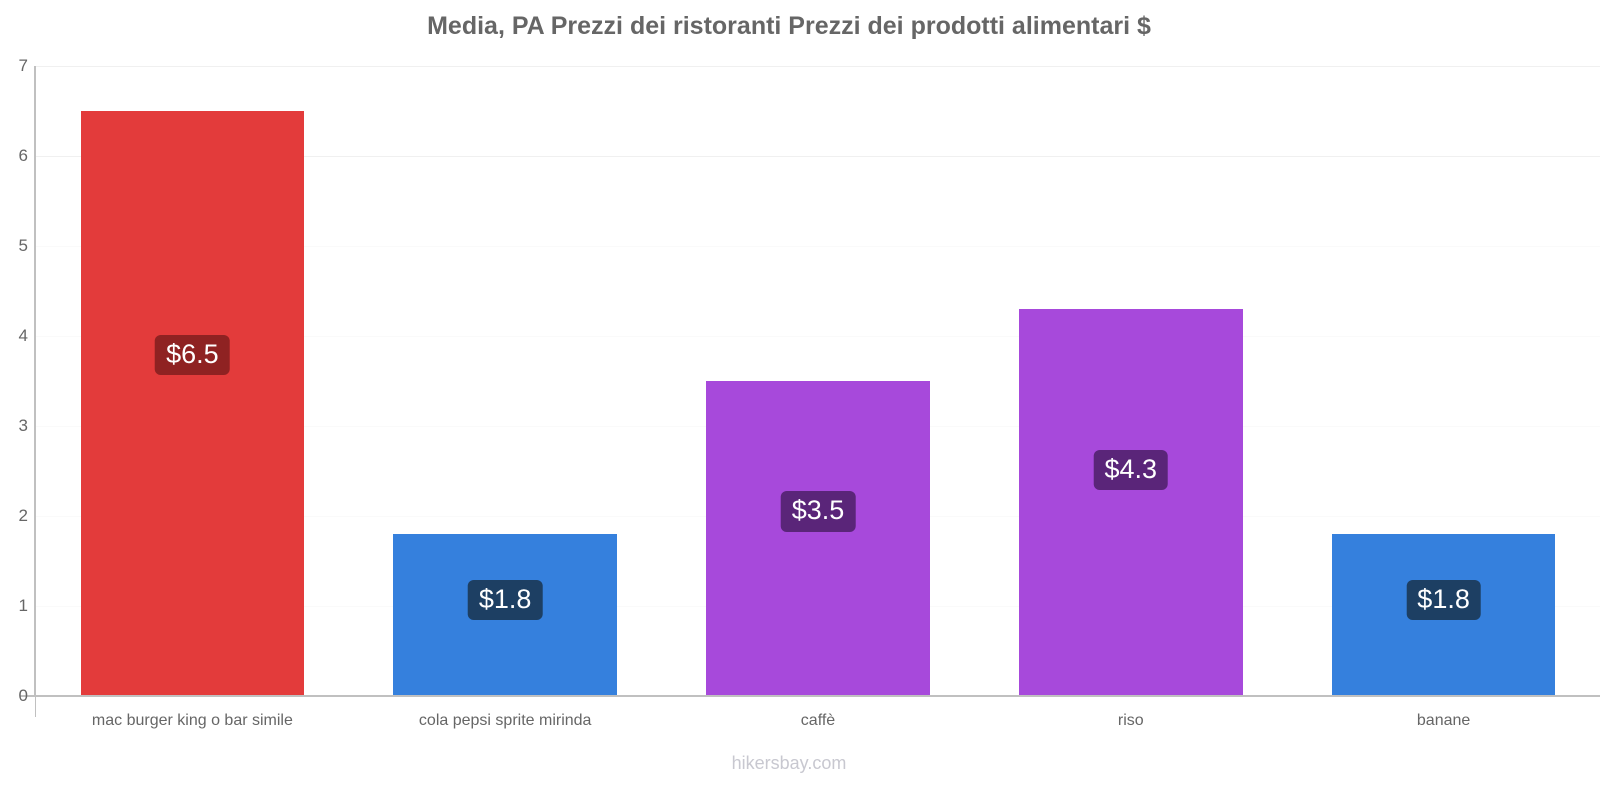 The width and height of the screenshot is (1600, 800). I want to click on bar: $3.5, so click(818, 538).